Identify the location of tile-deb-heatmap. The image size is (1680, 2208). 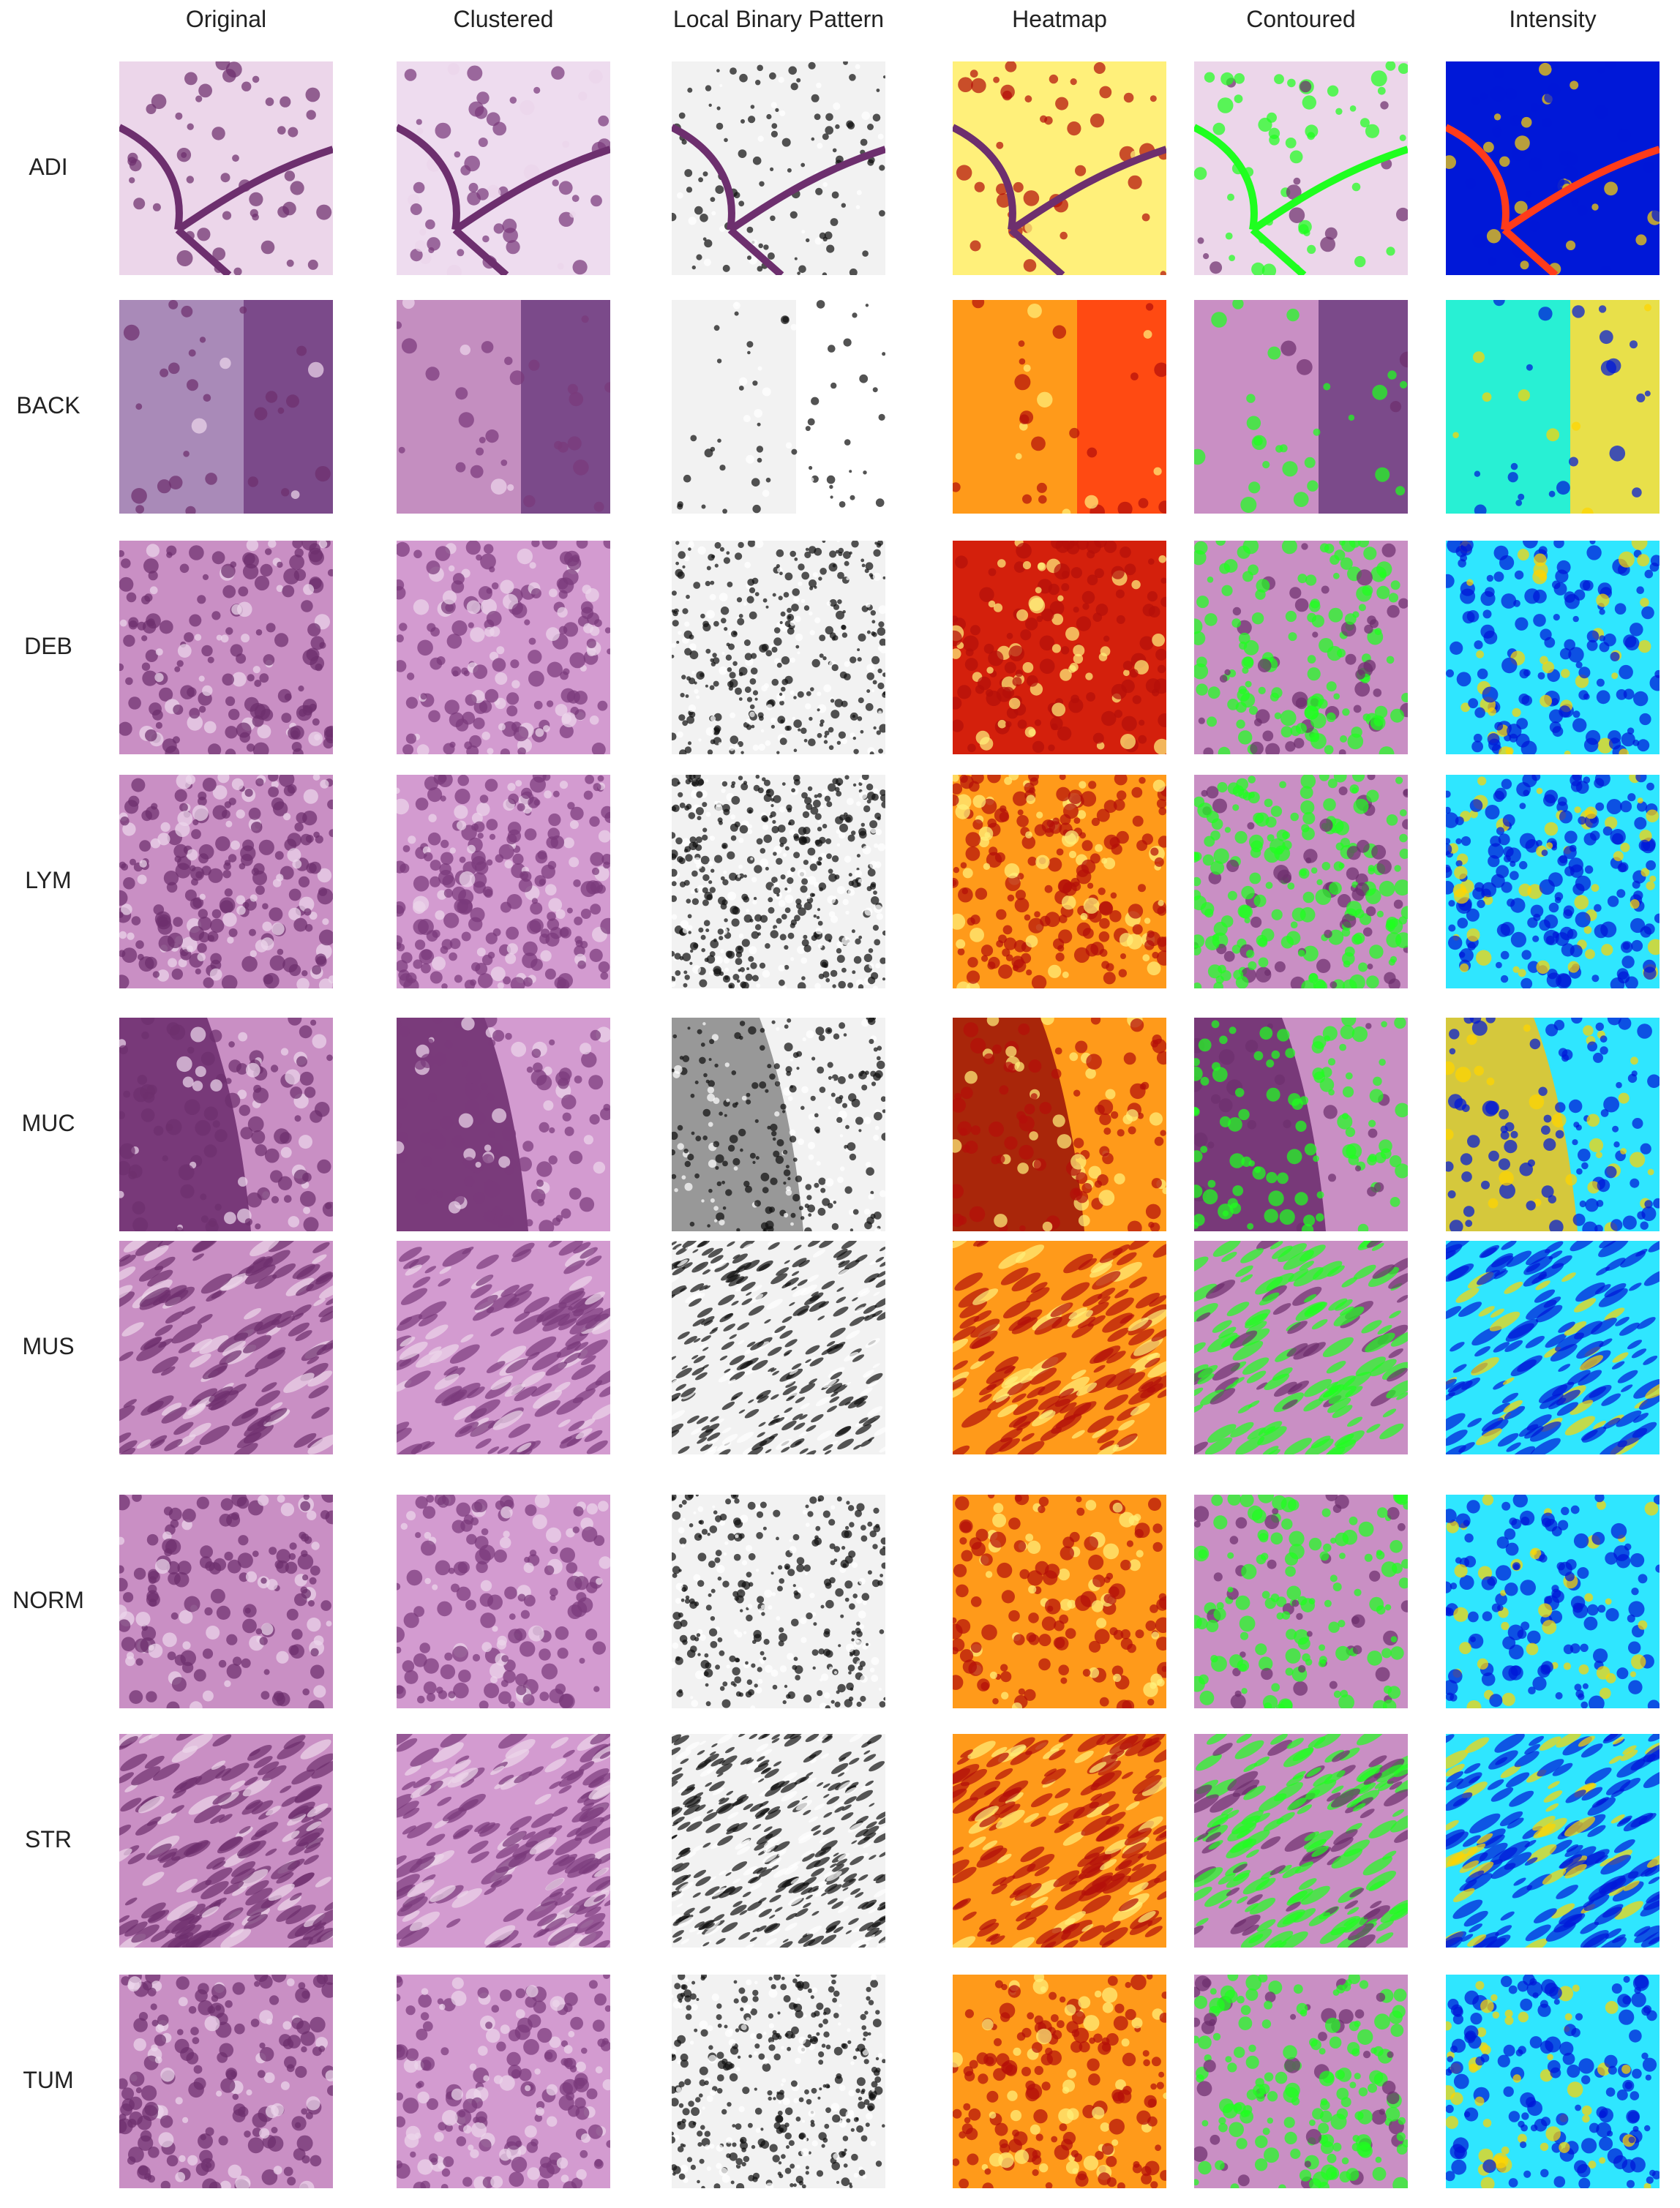
(1059, 647).